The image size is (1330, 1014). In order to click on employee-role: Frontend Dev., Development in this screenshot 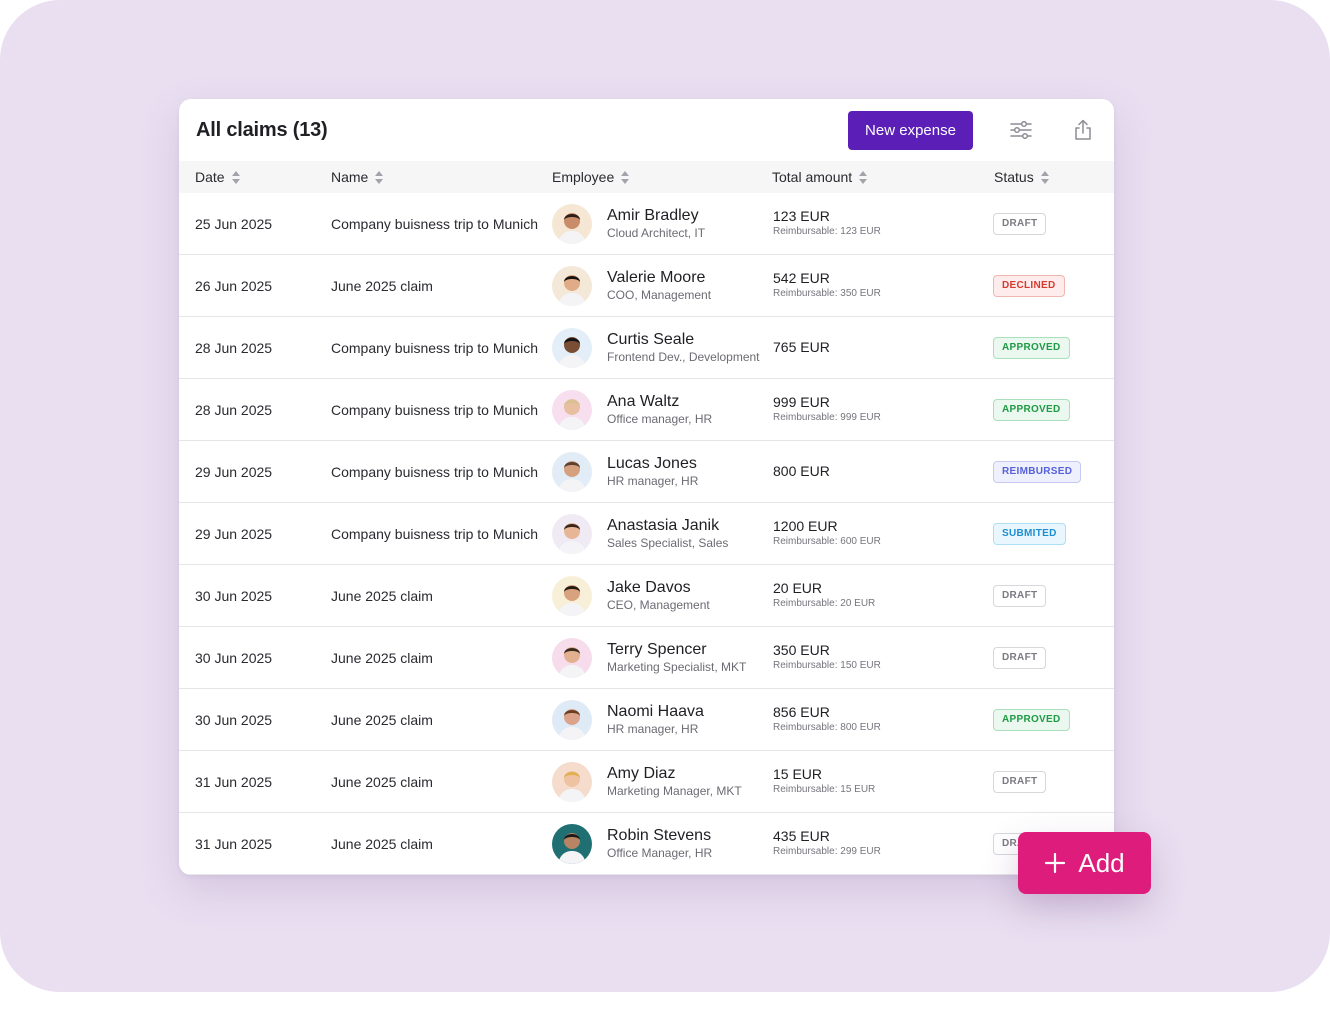, I will do `click(683, 356)`.